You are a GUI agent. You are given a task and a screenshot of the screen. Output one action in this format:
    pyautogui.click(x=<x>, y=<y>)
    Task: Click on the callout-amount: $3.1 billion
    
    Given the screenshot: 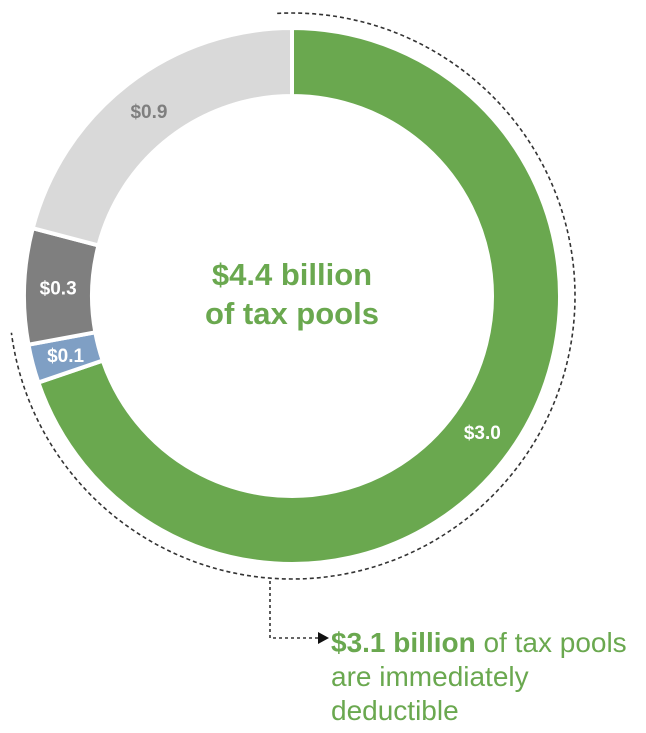 What is the action you would take?
    pyautogui.click(x=403, y=642)
    